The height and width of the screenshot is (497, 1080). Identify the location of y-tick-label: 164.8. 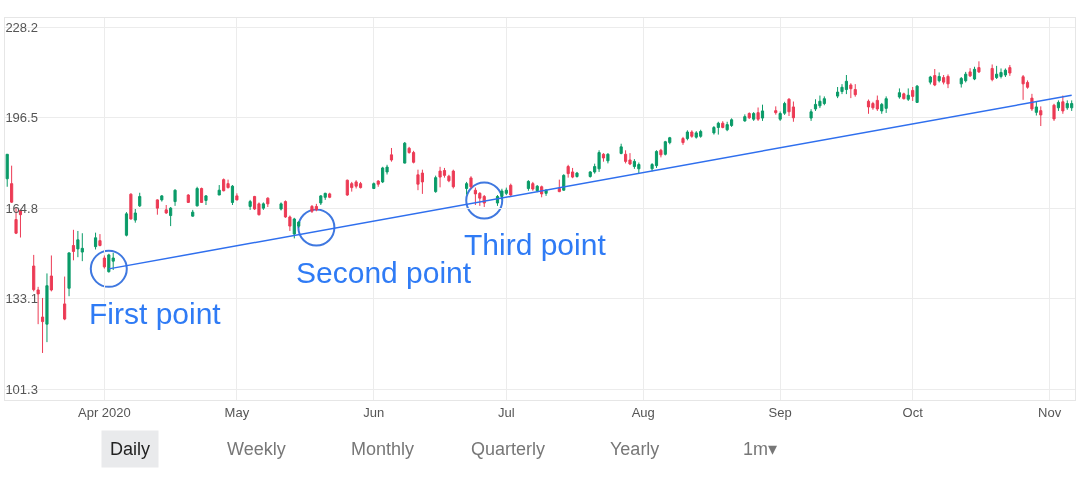
(21, 208).